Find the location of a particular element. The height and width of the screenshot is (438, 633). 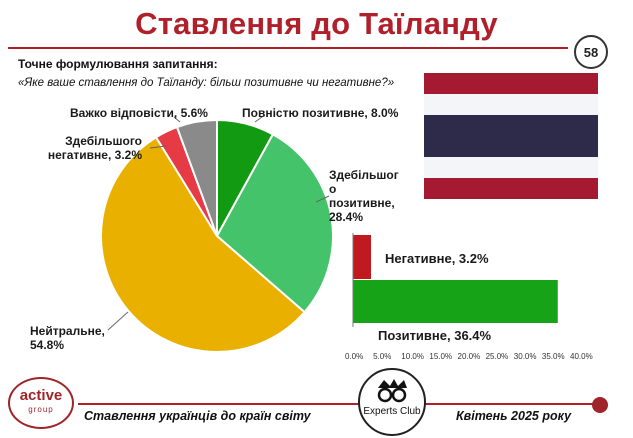

bar-tick-label: 0.0% is located at coordinates (354, 356).